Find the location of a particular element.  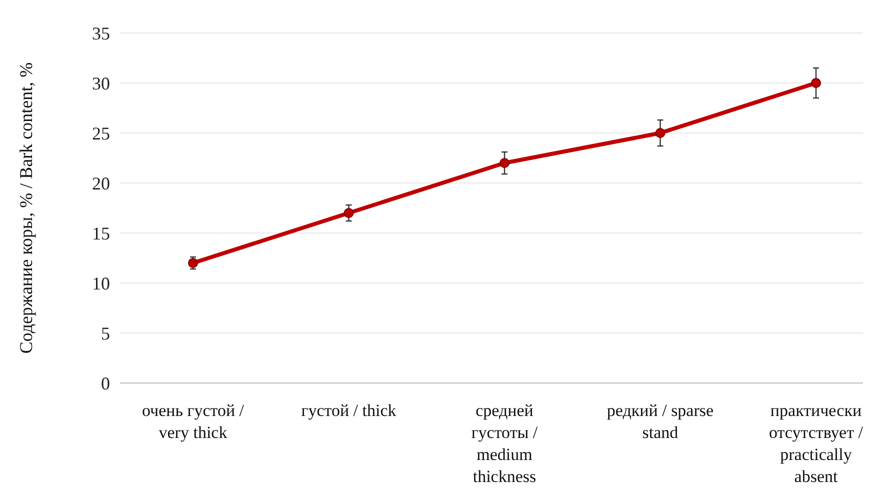

x-tick-label: практически отсутствует / practically absent is located at coordinates (816, 443).